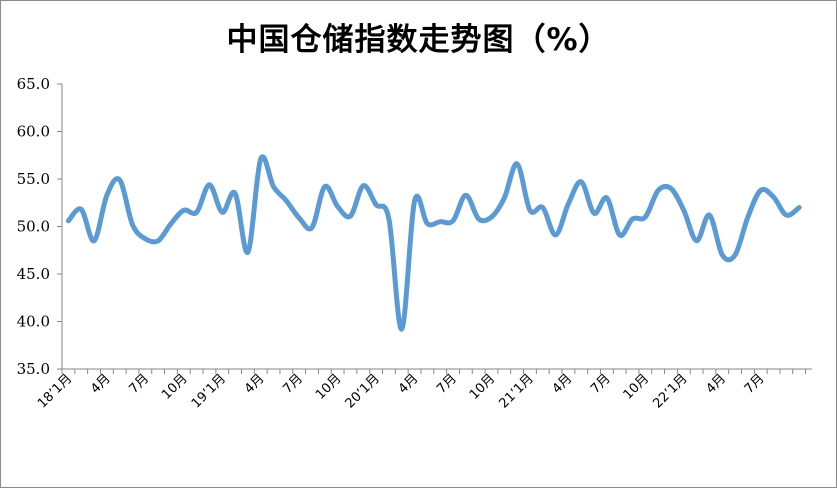 This screenshot has width=837, height=488. I want to click on x-tick-label: 19’1月, so click(209, 391).